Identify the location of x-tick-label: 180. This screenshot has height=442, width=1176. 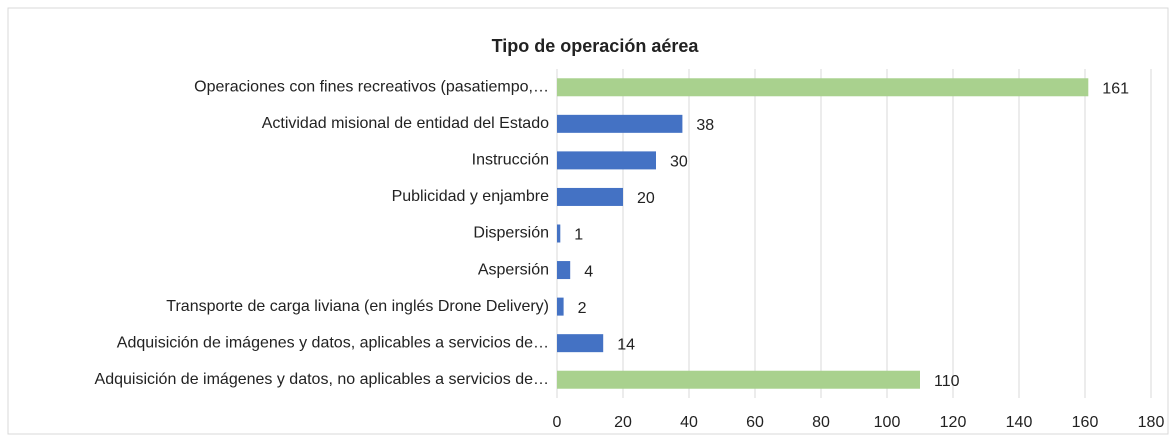
(1151, 422).